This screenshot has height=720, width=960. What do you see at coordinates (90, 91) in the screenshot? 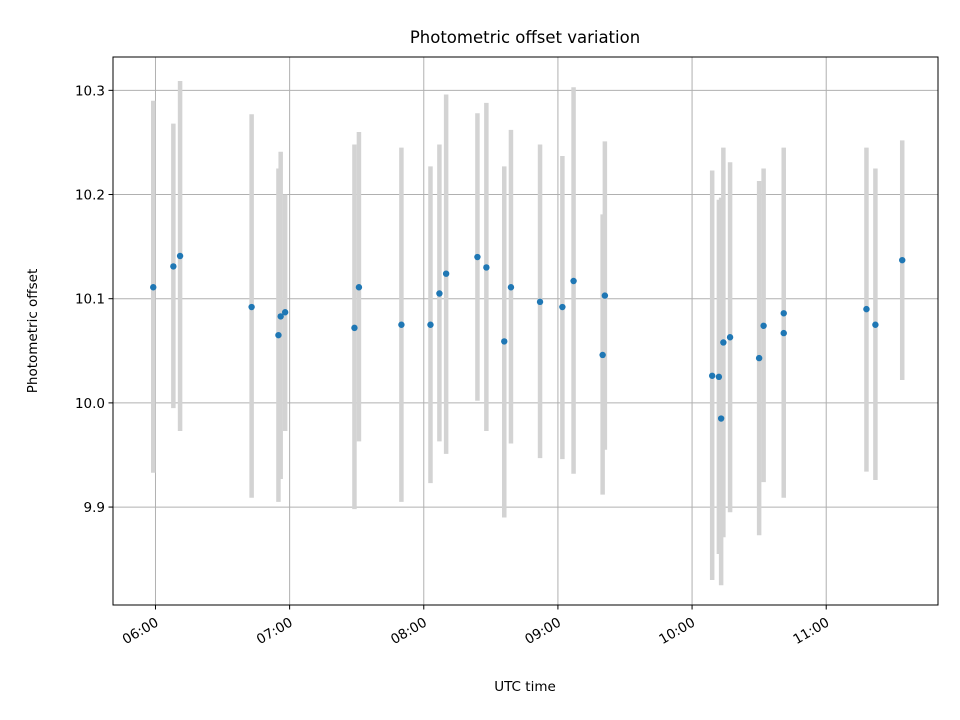
I see `y-tick-label: 10.3` at bounding box center [90, 91].